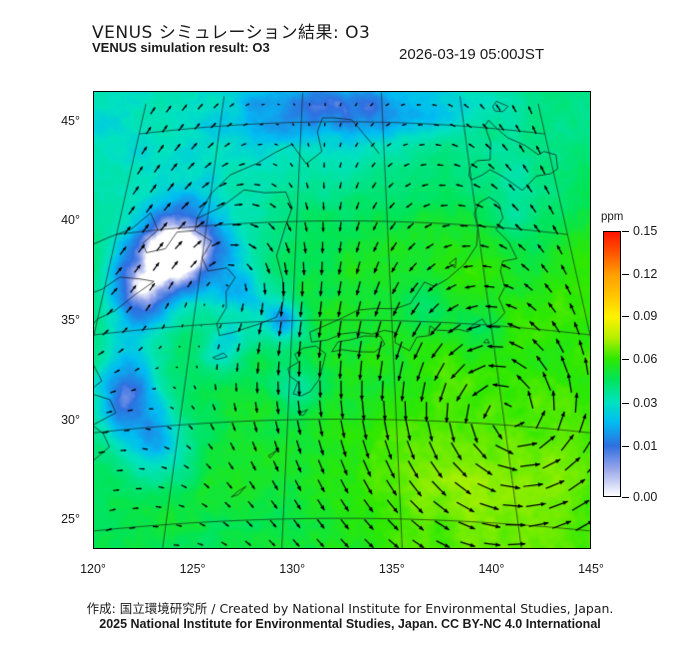 The width and height of the screenshot is (700, 649). Describe the element at coordinates (70, 320) in the screenshot. I see `latitude-tick-label: 35°` at that location.